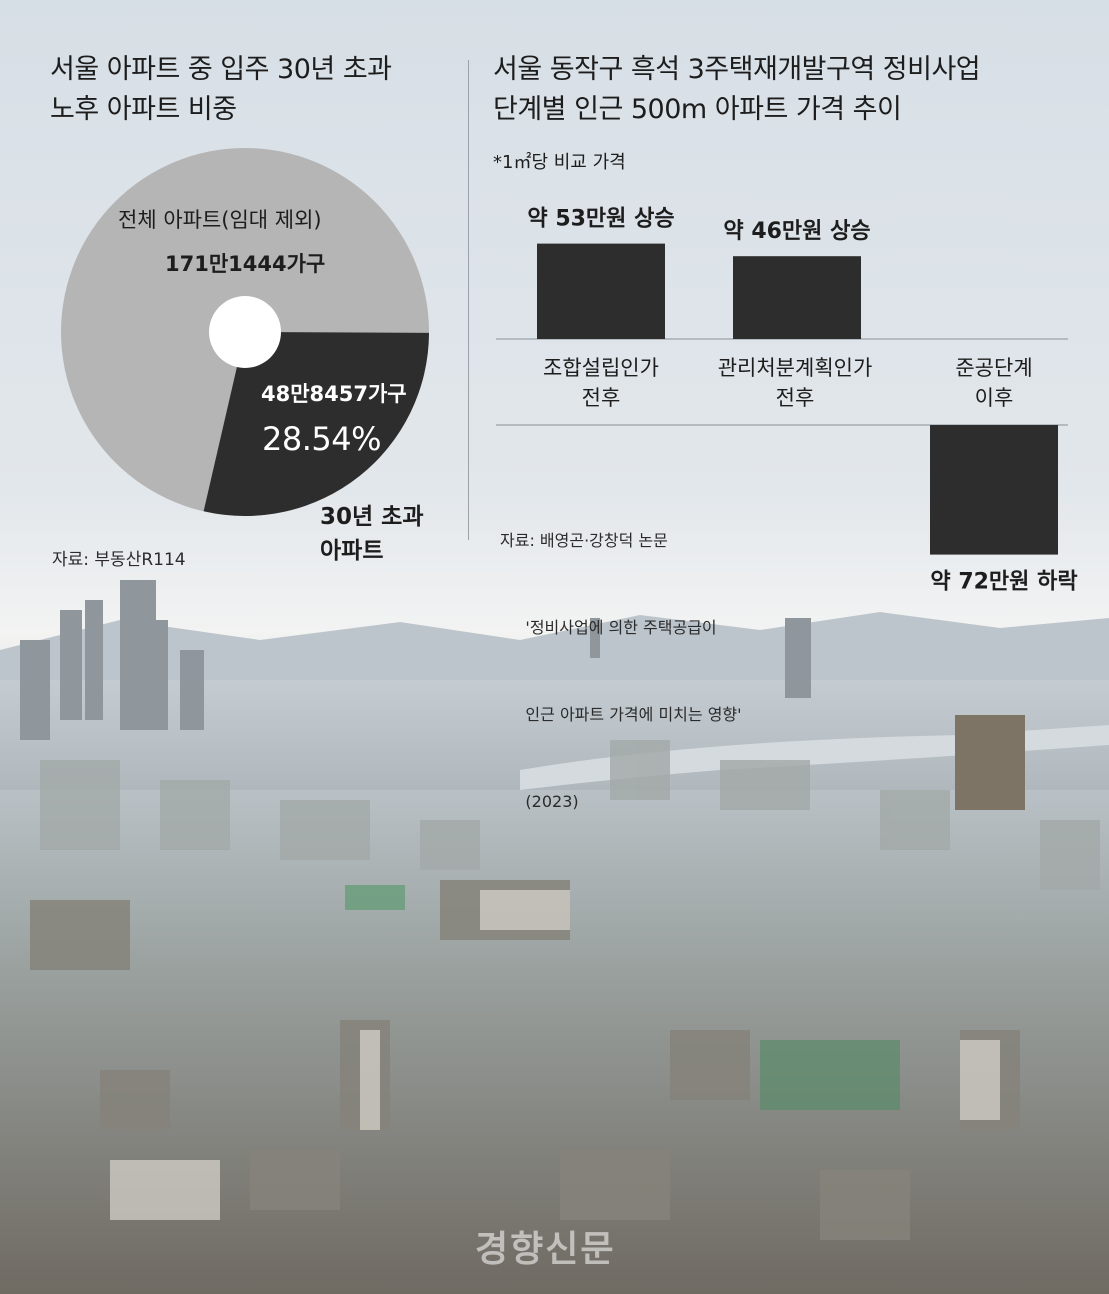  I want to click on pie-old-label-line1: 30년 초과, so click(372, 517).